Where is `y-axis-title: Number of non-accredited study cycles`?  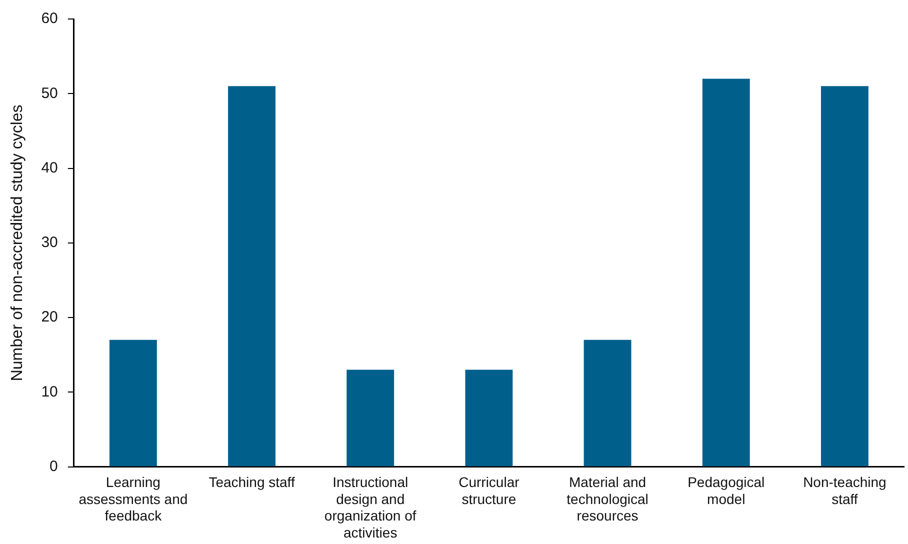
y-axis-title: Number of non-accredited study cycles is located at coordinates (17, 243).